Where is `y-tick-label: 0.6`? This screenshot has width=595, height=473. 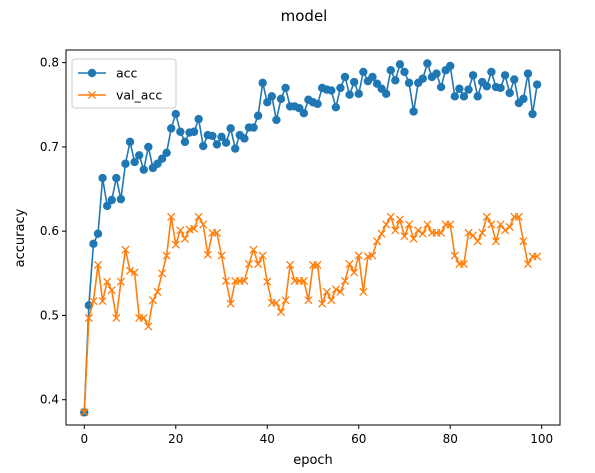
y-tick-label: 0.6 is located at coordinates (49, 231).